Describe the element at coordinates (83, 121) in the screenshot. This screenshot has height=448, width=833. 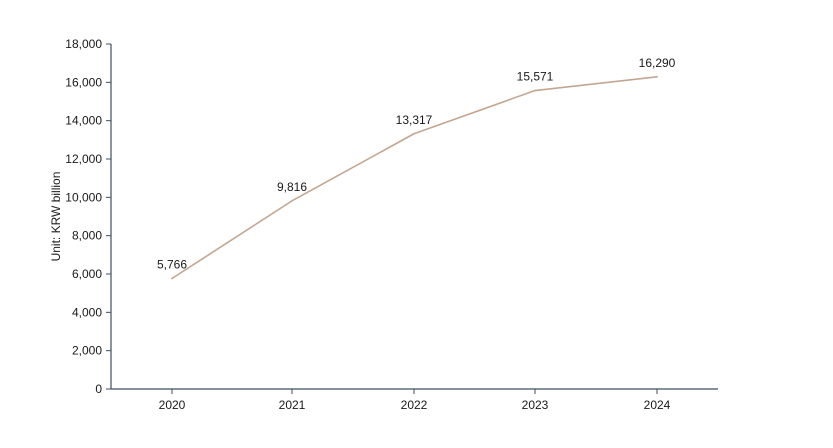
I see `y-tick-label: 14,000` at that location.